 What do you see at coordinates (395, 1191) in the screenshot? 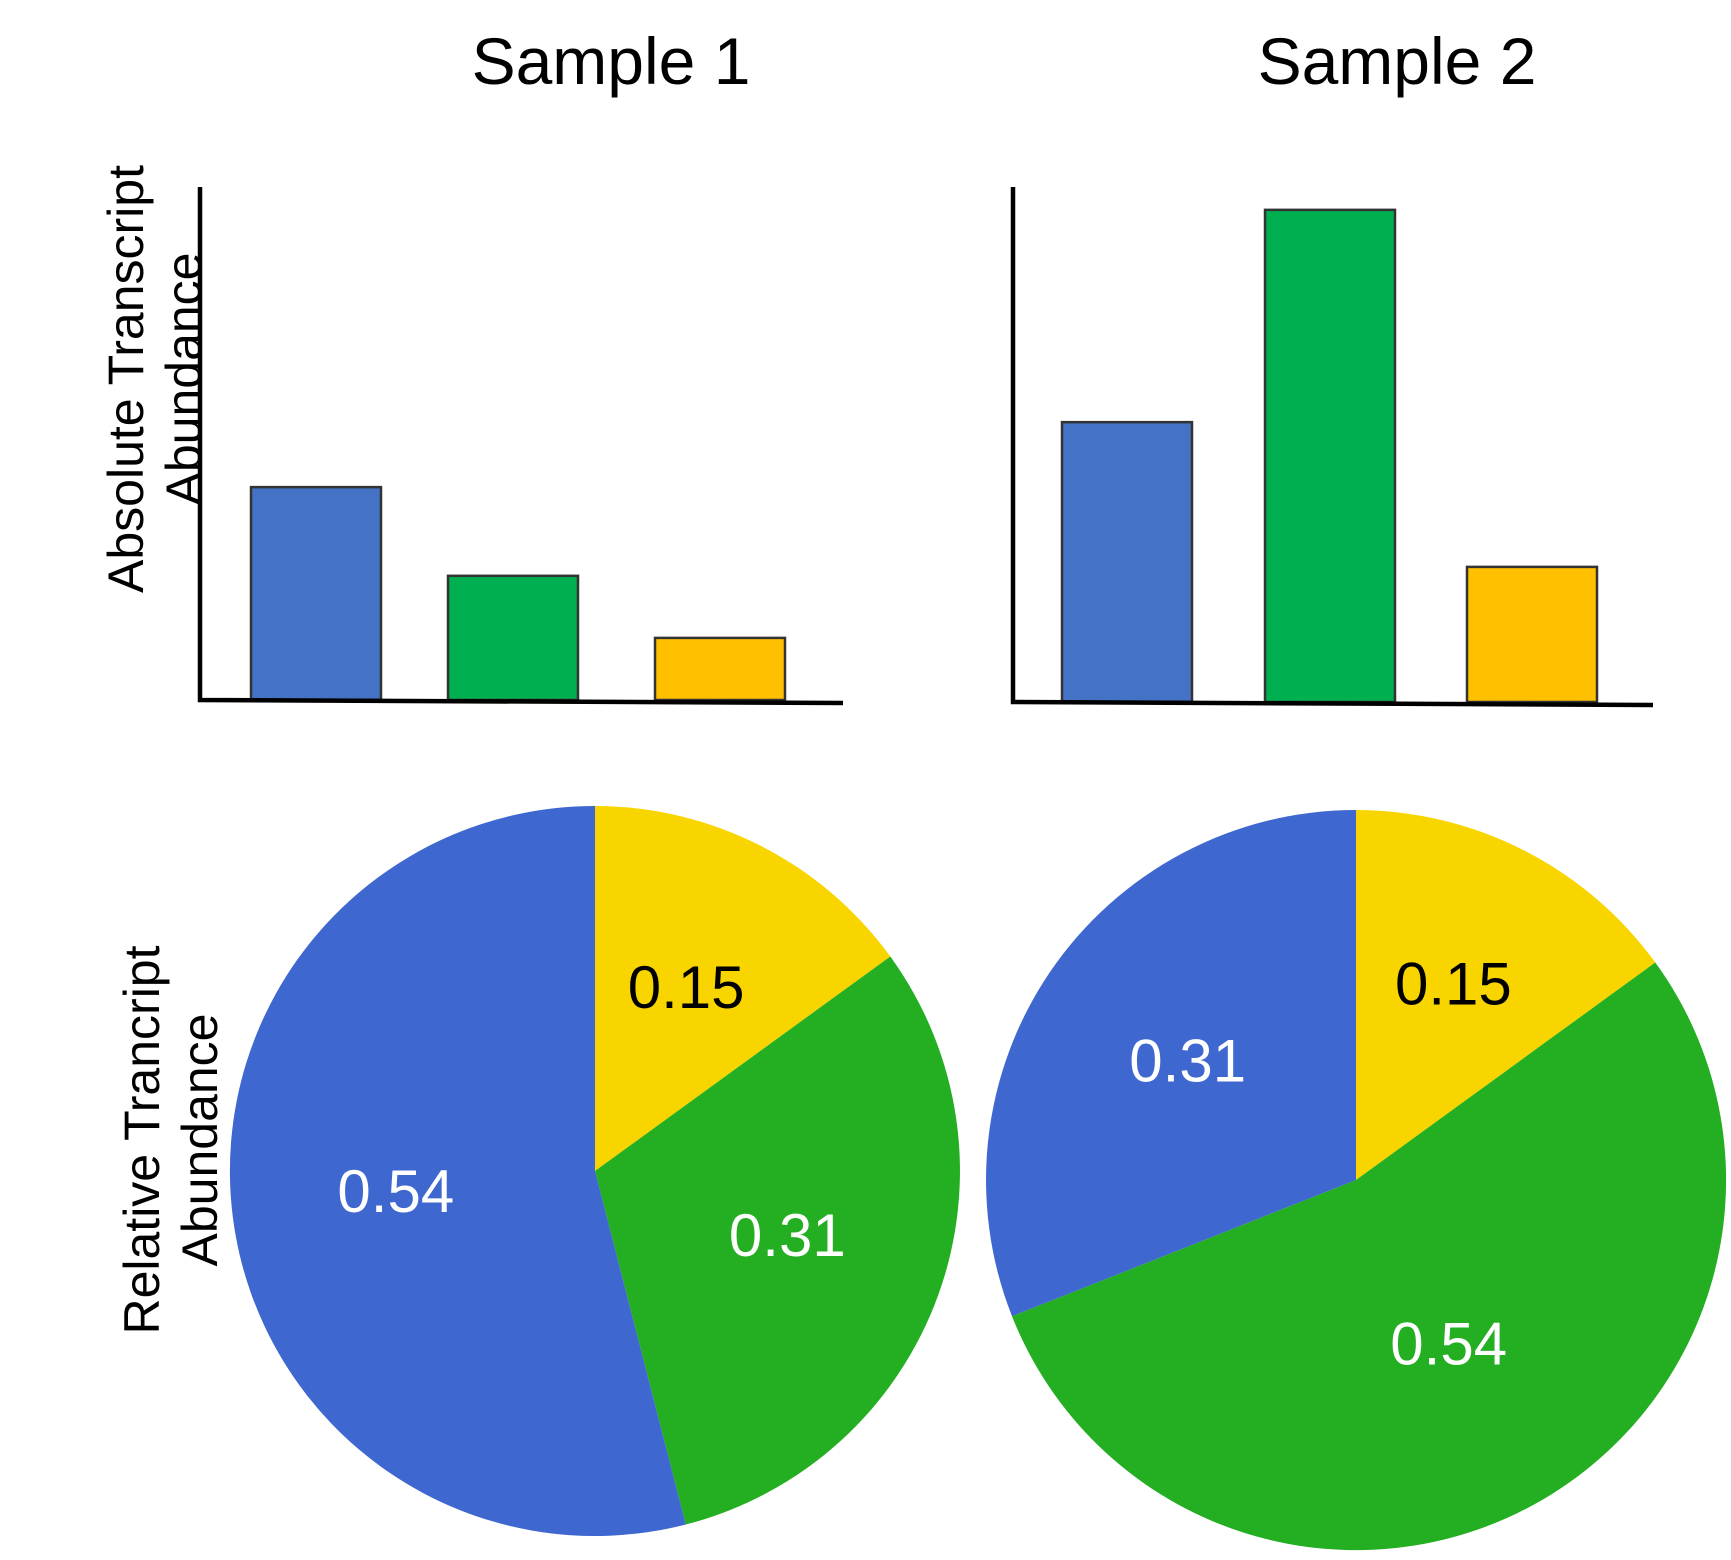
I see `sample-1-pie-label-3: 0.54` at bounding box center [395, 1191].